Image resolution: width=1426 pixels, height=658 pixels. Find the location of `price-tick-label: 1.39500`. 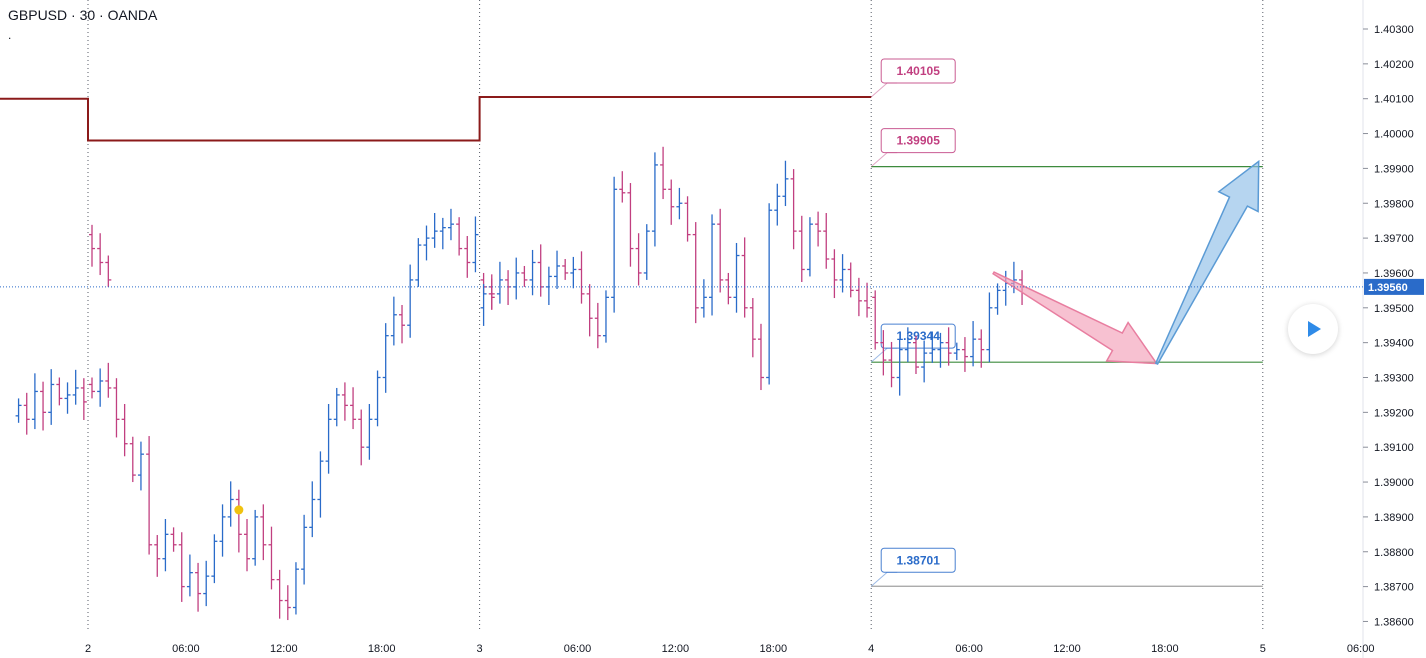

price-tick-label: 1.39500 is located at coordinates (1394, 309).